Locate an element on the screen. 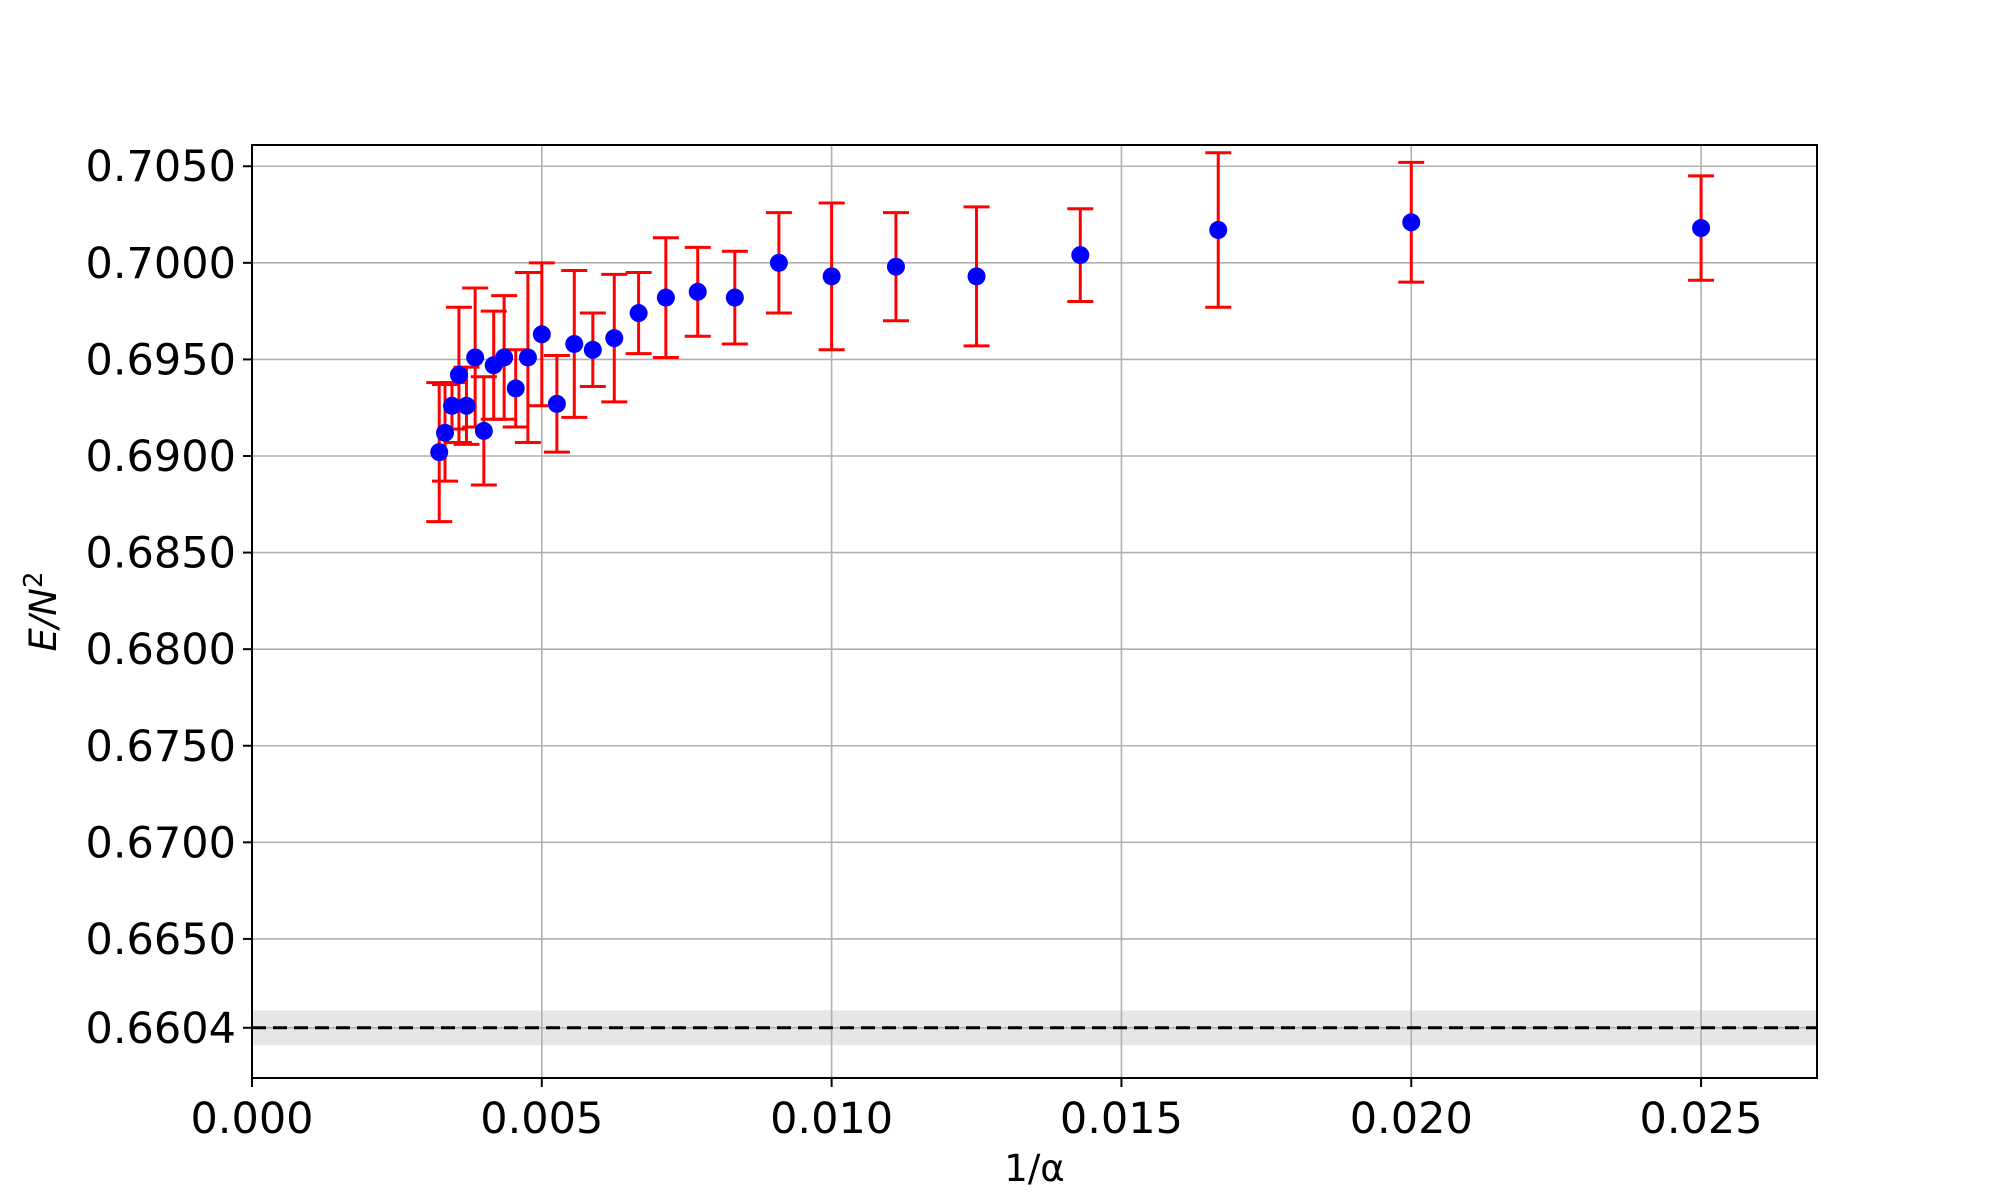 The height and width of the screenshot is (1200, 2000). y-tick-label: 0.6700 is located at coordinates (161, 843).